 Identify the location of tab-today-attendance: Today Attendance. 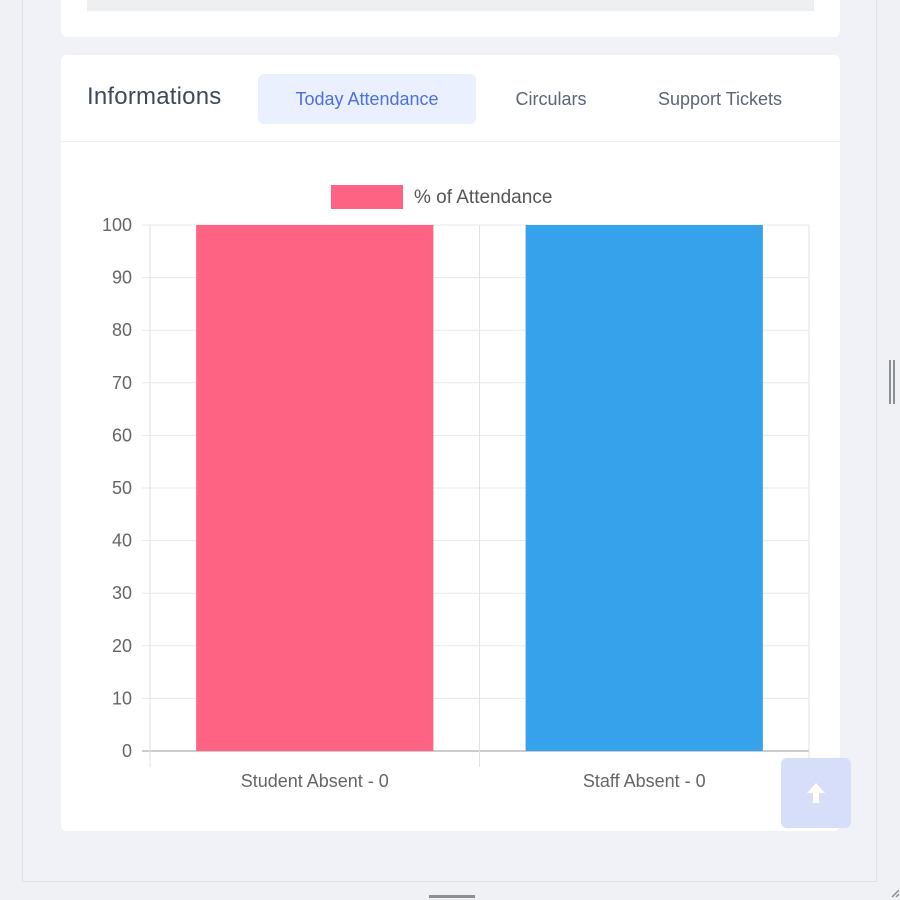
(367, 99).